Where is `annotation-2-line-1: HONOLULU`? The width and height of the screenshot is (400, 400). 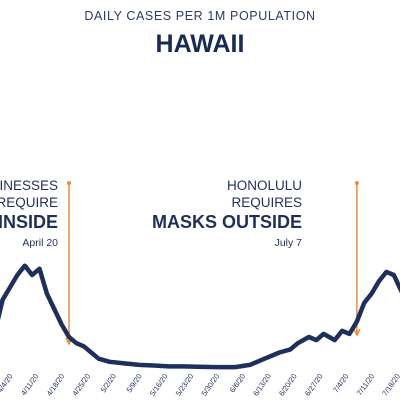
annotation-2-line-1: HONOLULU is located at coordinates (264, 185).